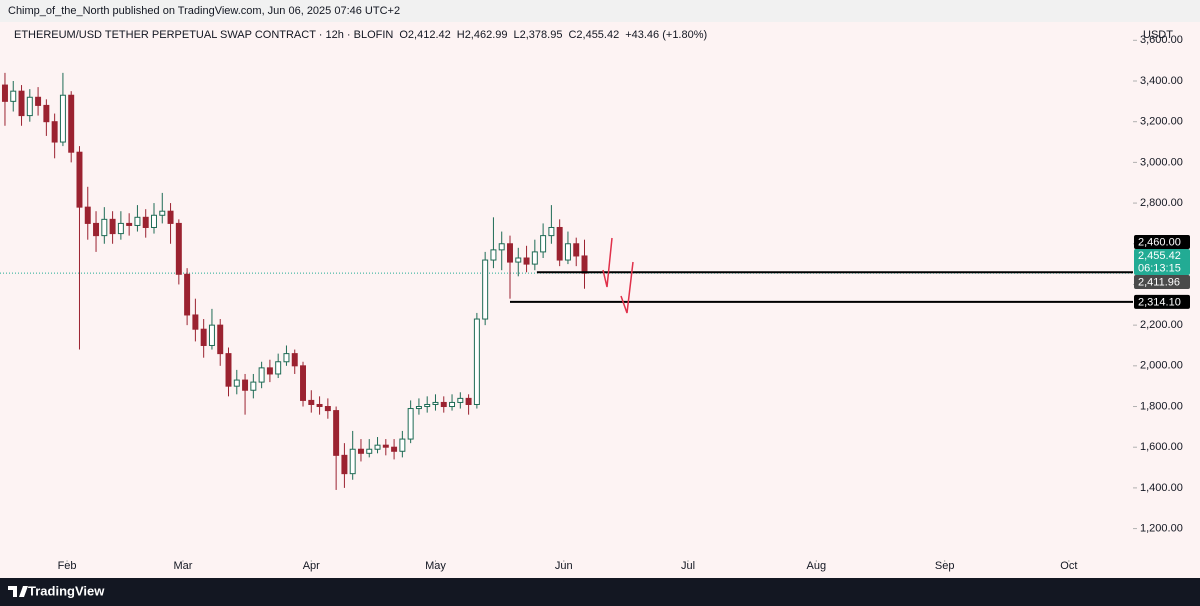 The width and height of the screenshot is (1200, 606). I want to click on x-tick-label: Sep, so click(945, 566).